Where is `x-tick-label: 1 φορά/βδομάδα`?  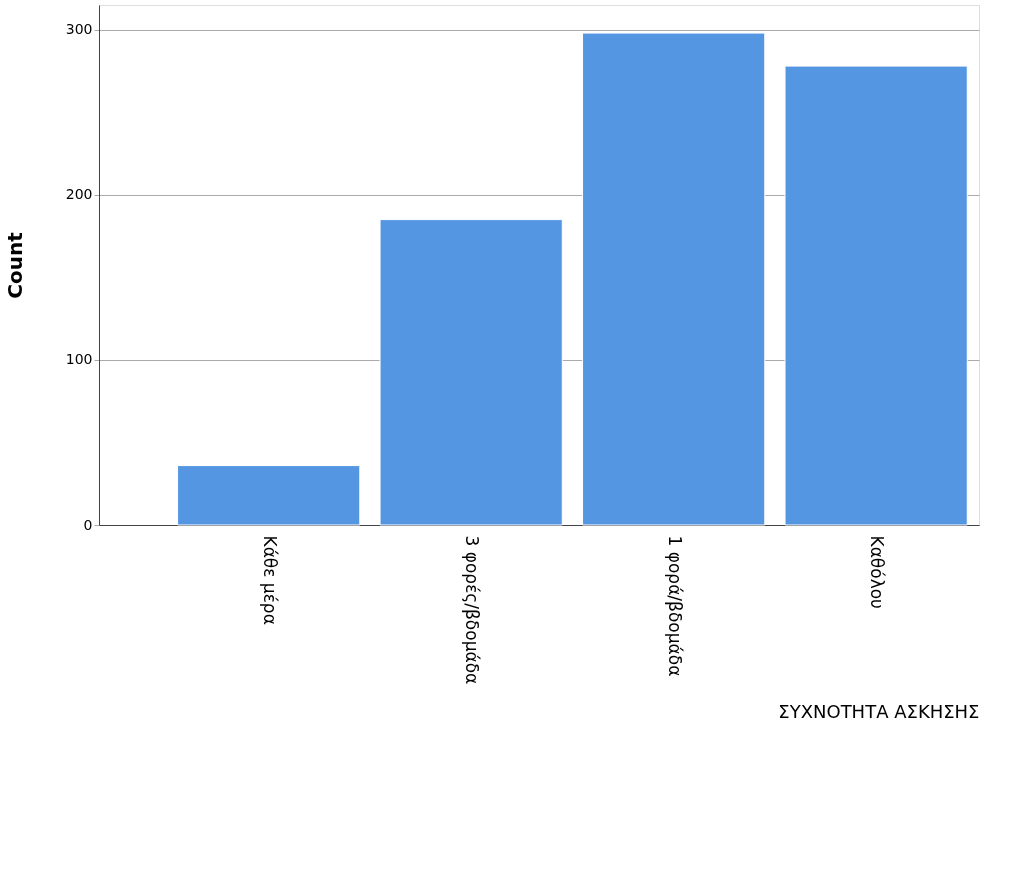 x-tick-label: 1 φορά/βδομάδα is located at coordinates (674, 606).